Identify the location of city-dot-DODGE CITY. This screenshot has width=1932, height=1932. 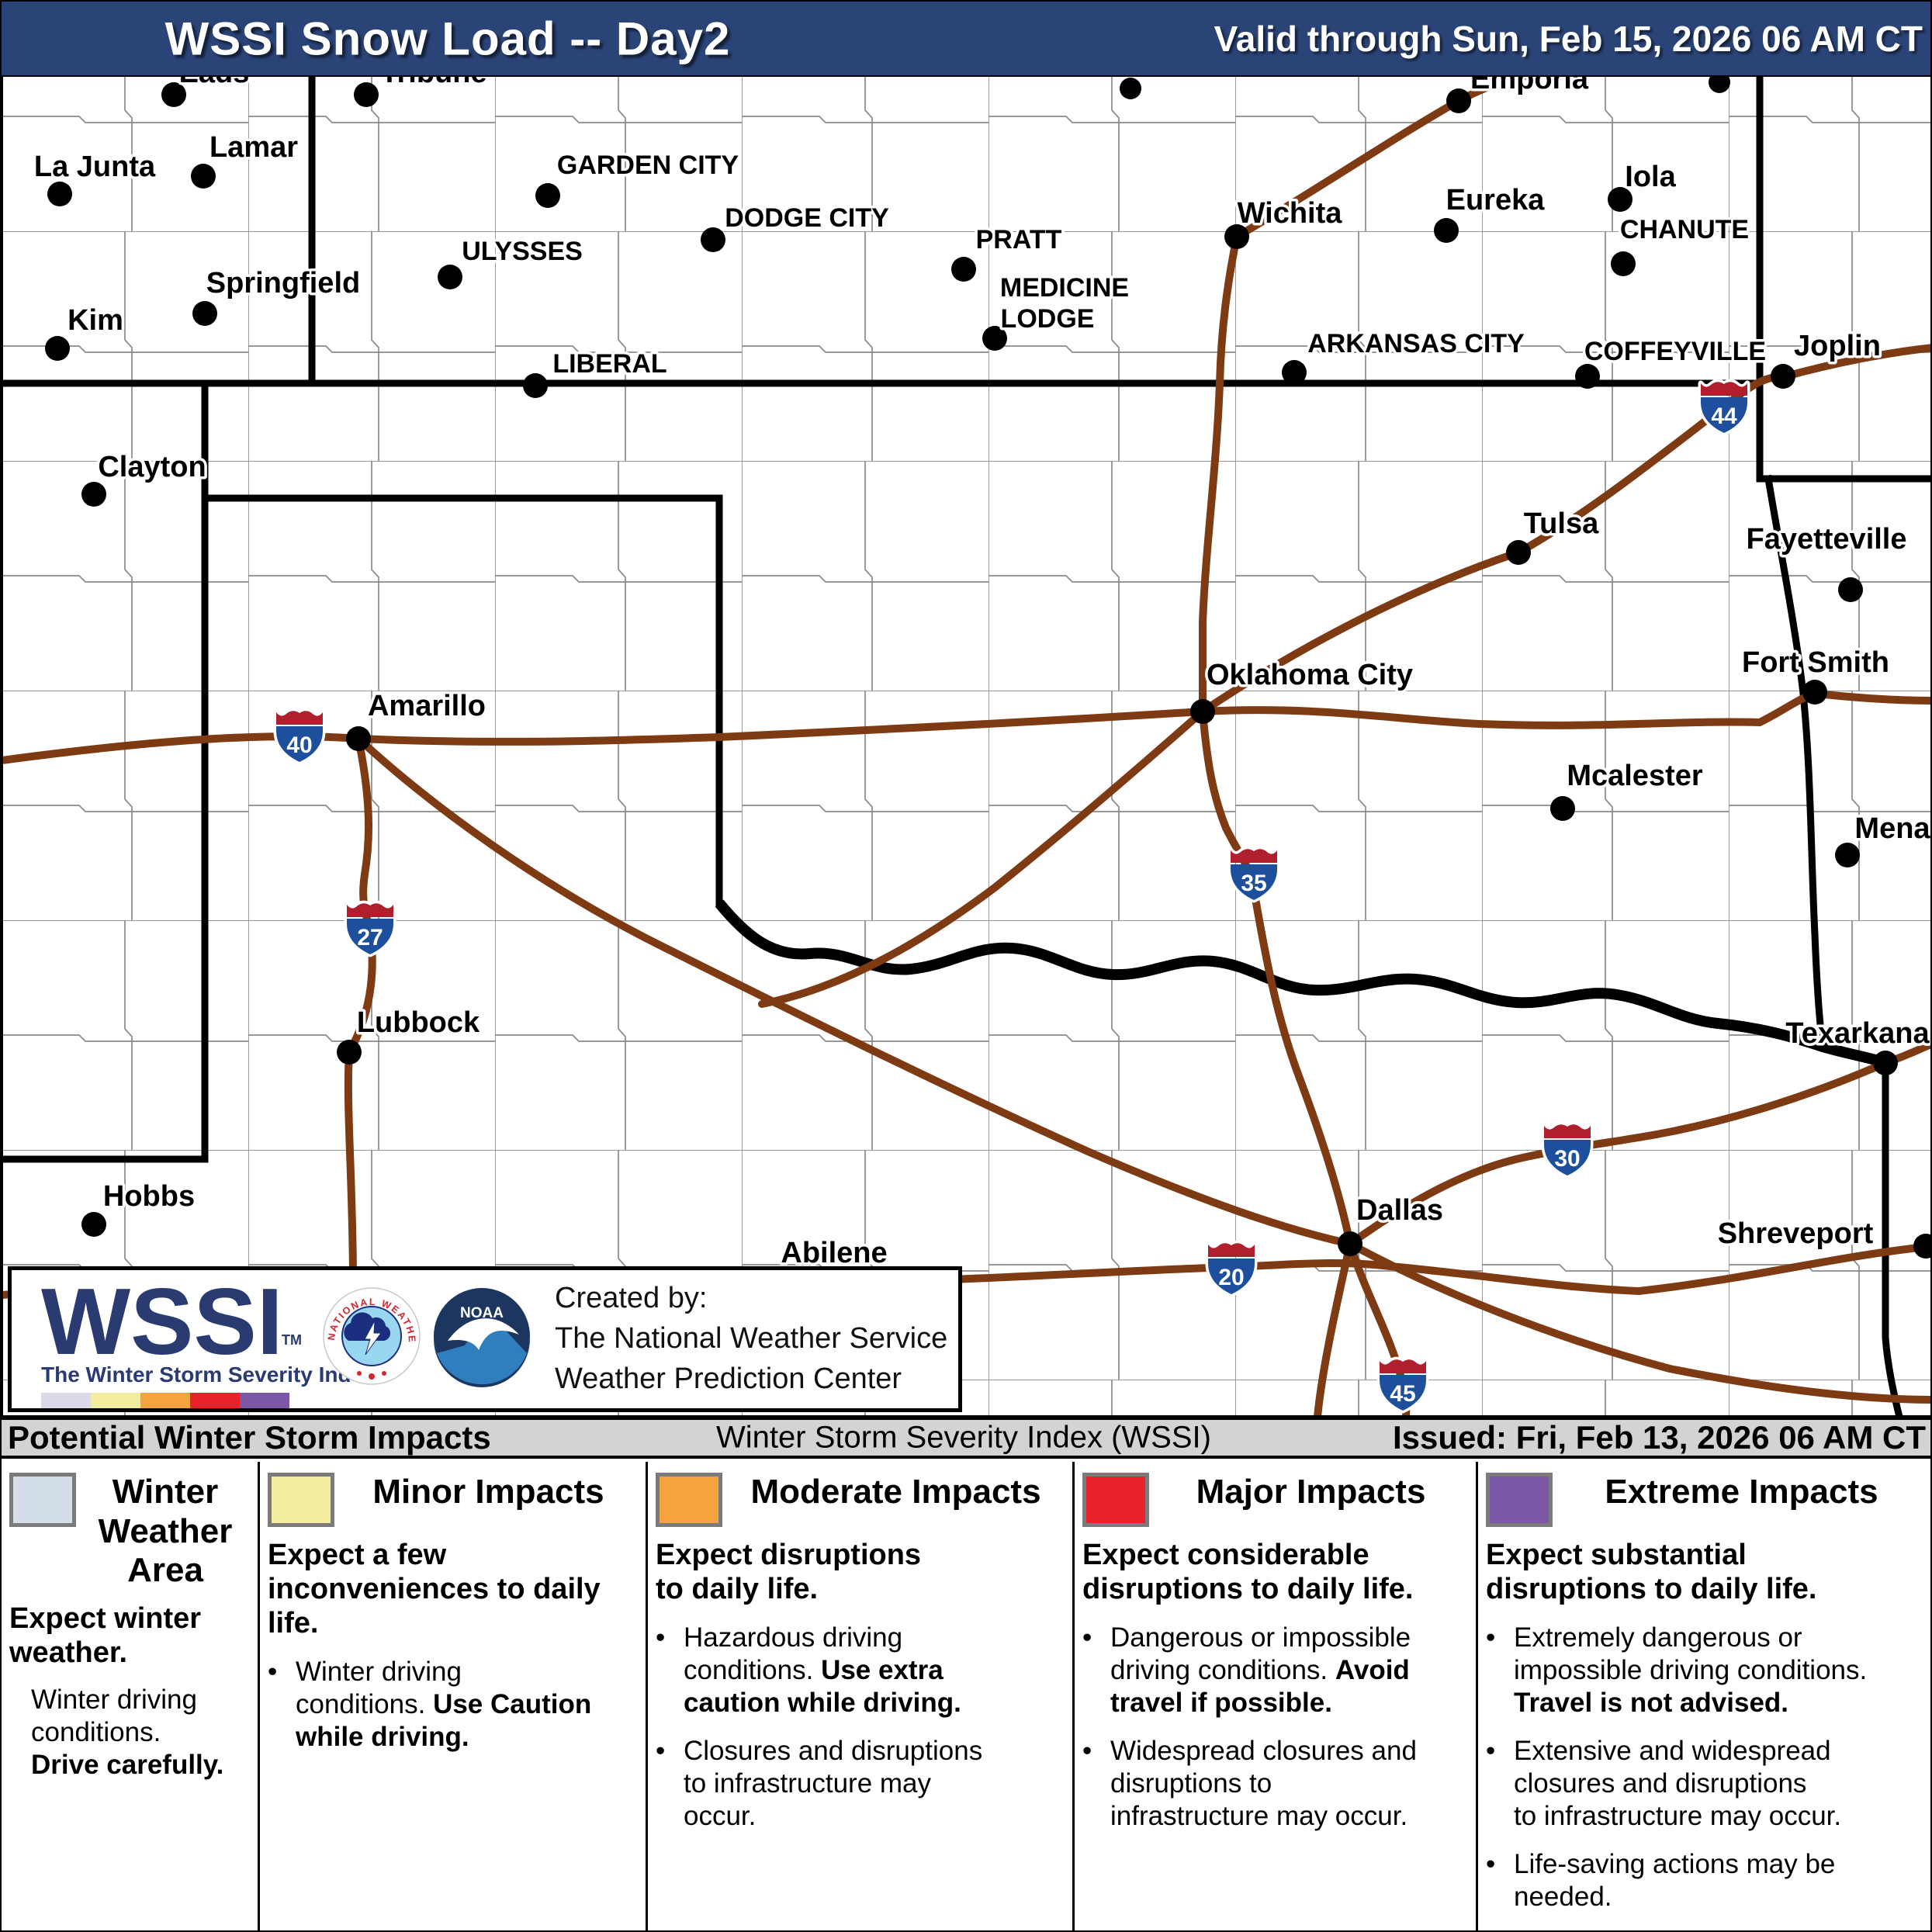
(713, 239).